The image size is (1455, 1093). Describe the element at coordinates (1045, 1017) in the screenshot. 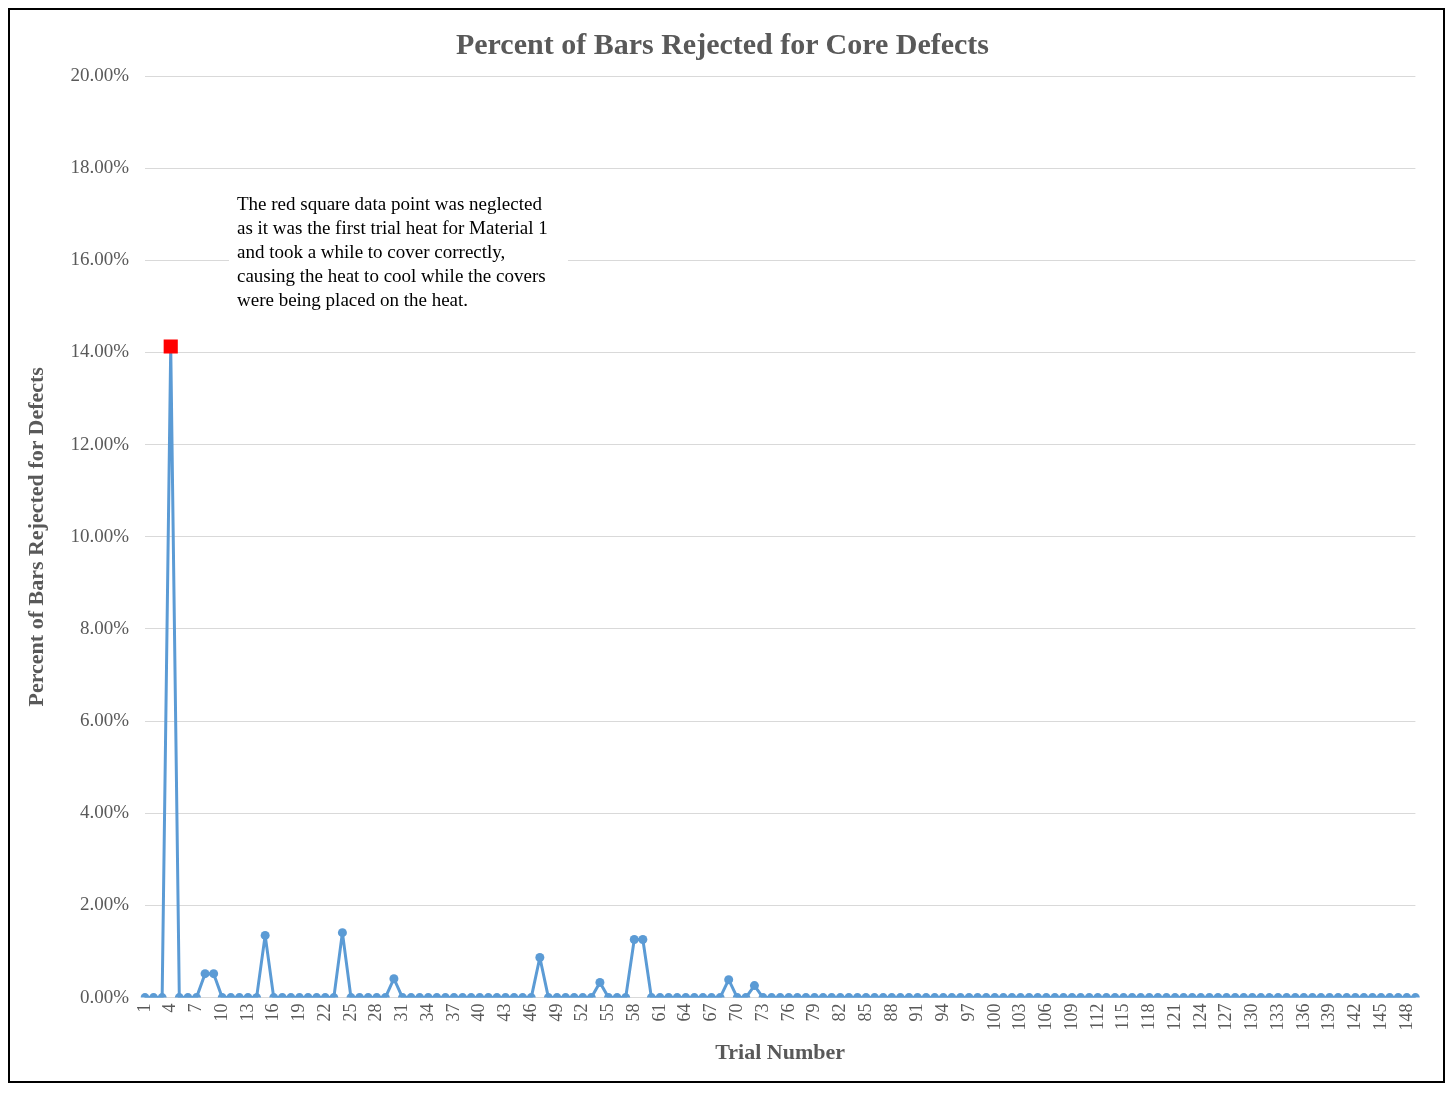

I see `x-tick-label: 106` at that location.